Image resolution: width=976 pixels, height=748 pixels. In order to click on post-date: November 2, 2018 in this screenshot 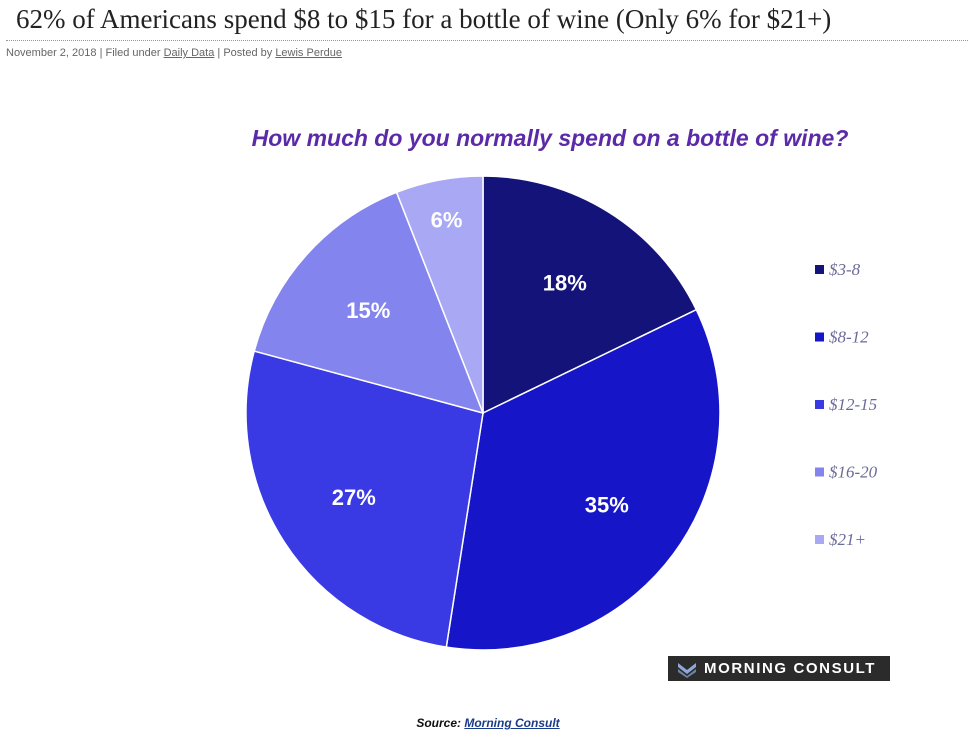, I will do `click(51, 53)`.